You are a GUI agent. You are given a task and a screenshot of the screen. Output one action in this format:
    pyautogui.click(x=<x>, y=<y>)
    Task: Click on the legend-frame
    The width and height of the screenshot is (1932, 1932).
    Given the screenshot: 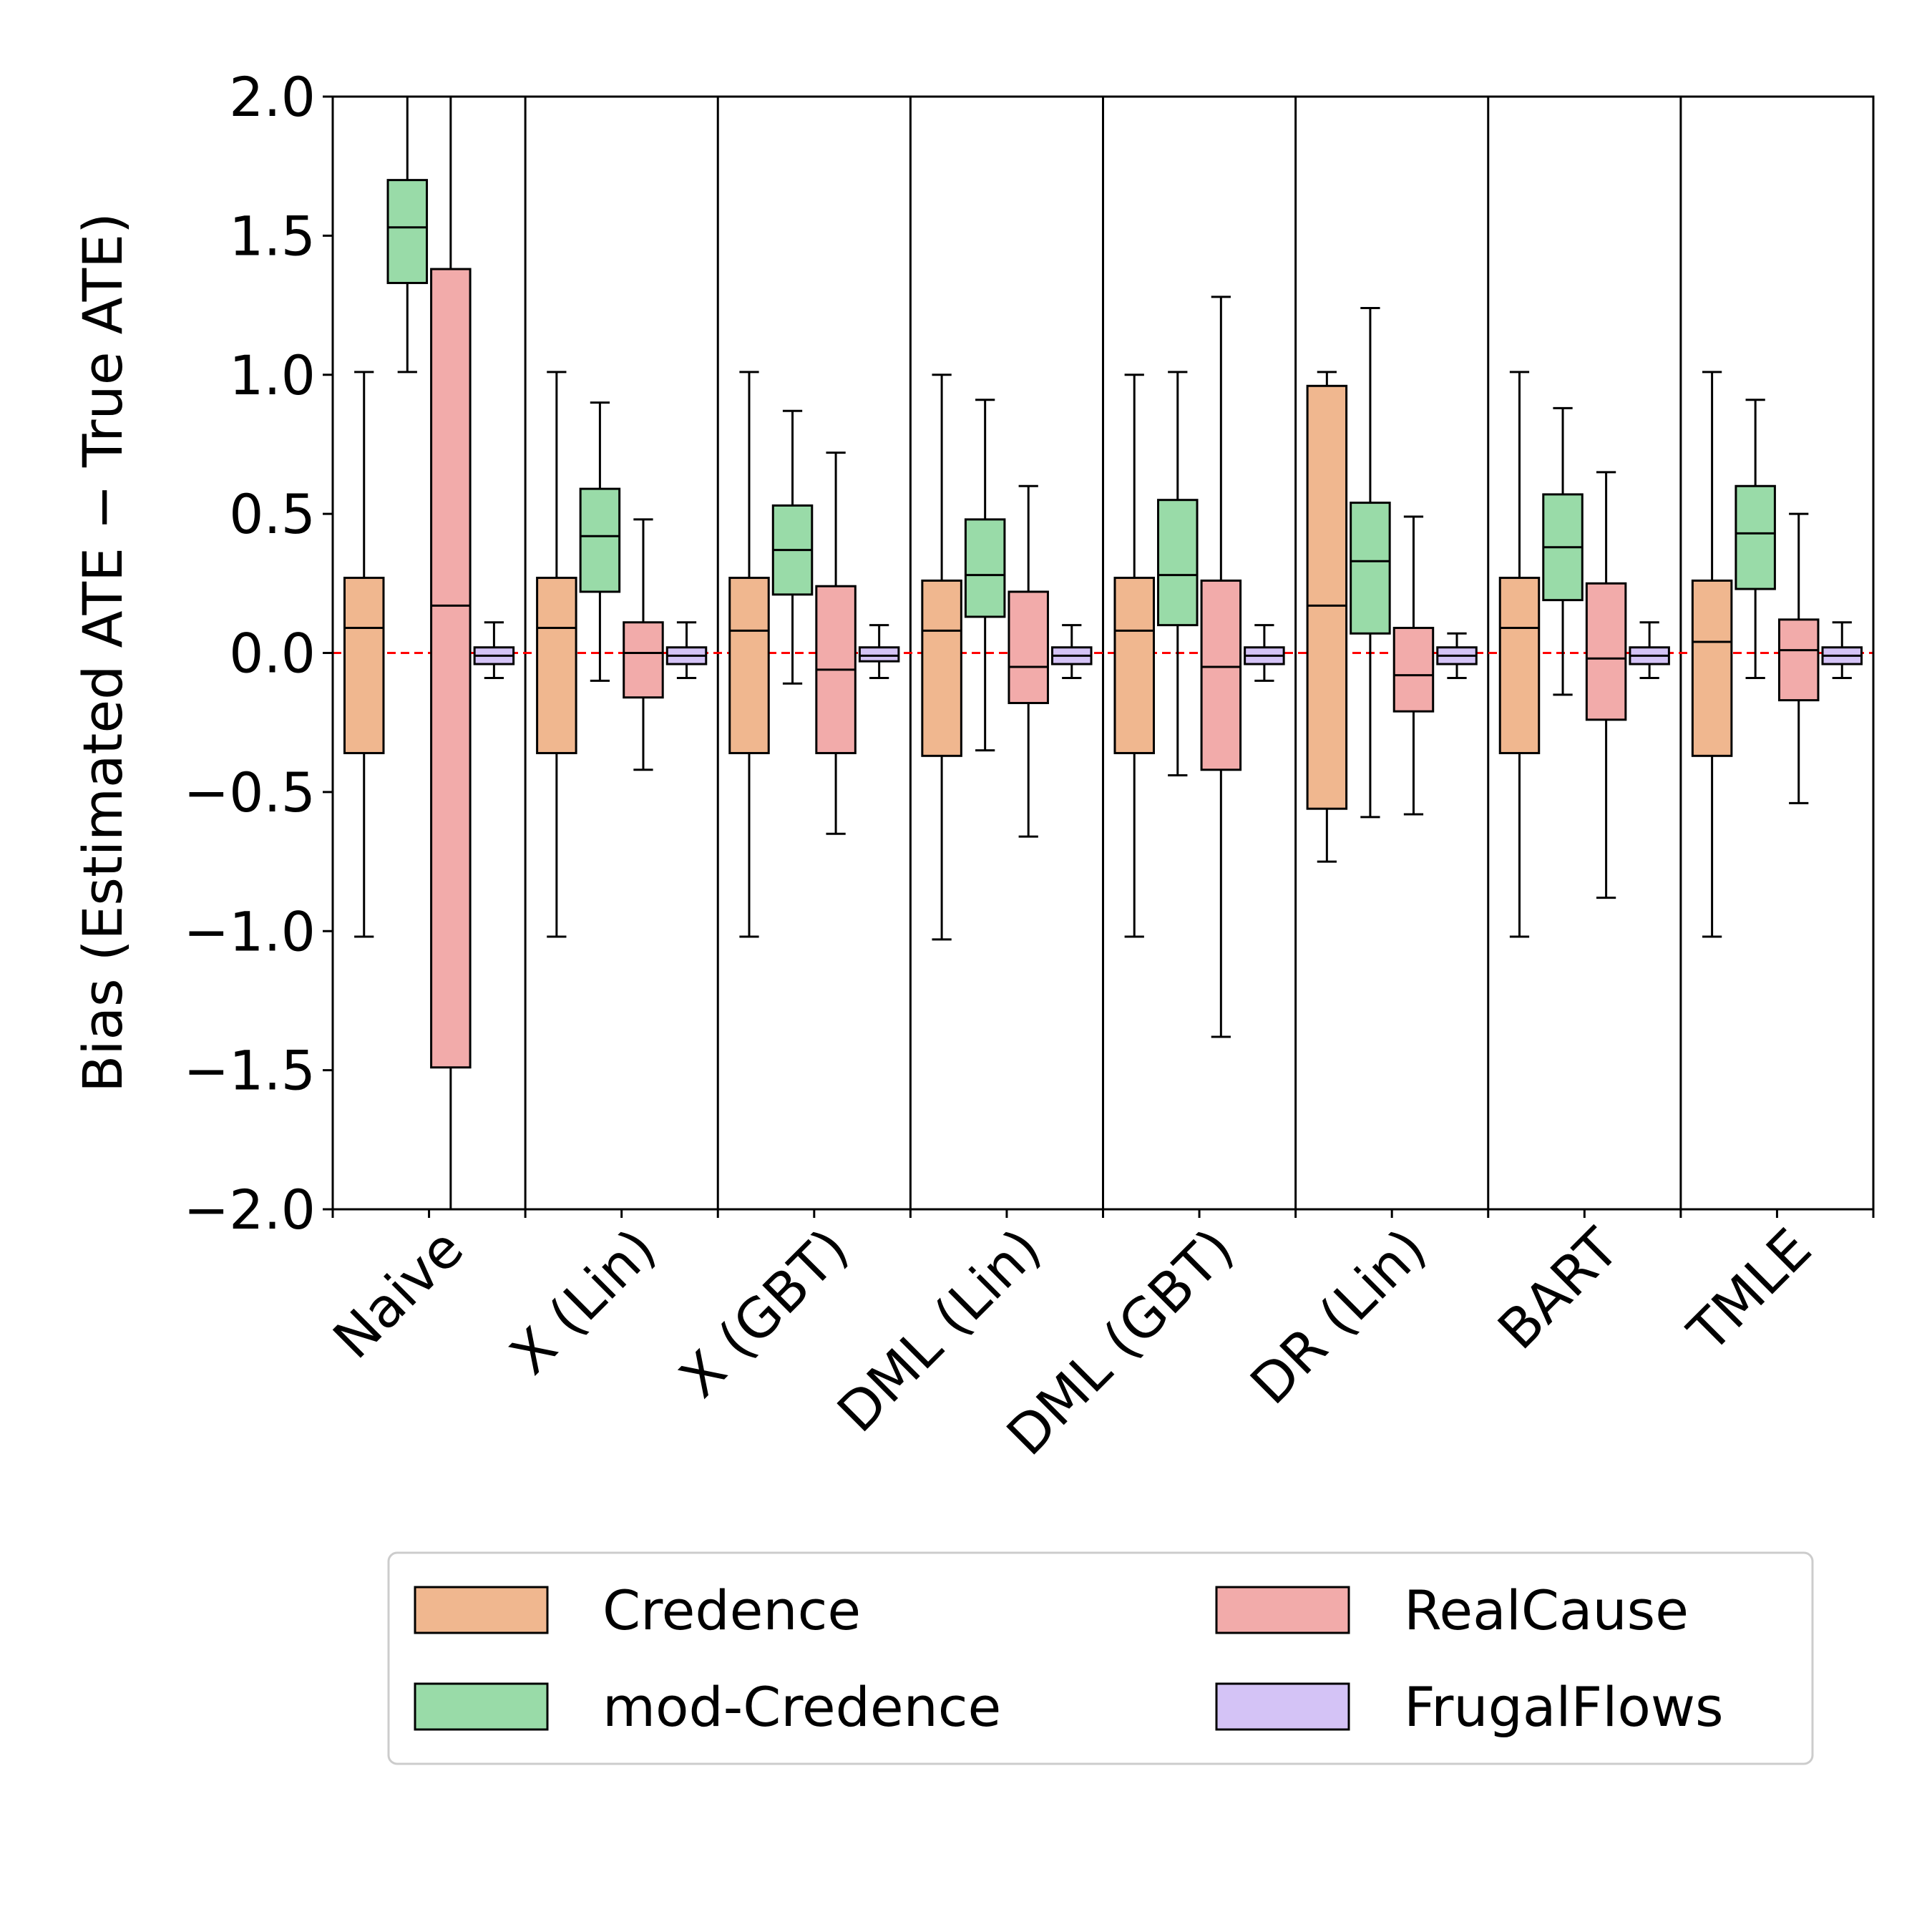 What is the action you would take?
    pyautogui.click(x=1100, y=1658)
    